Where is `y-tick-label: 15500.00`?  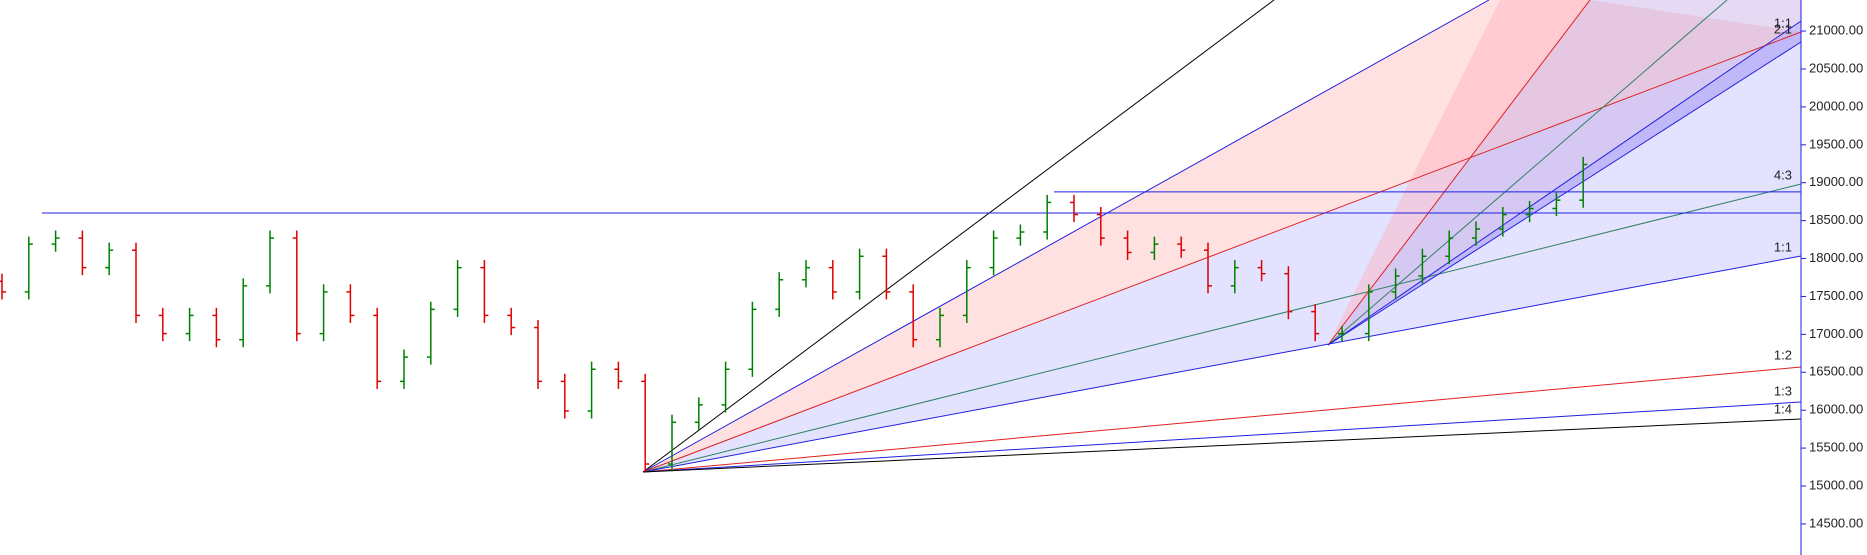
y-tick-label: 15500.00 is located at coordinates (1836, 447).